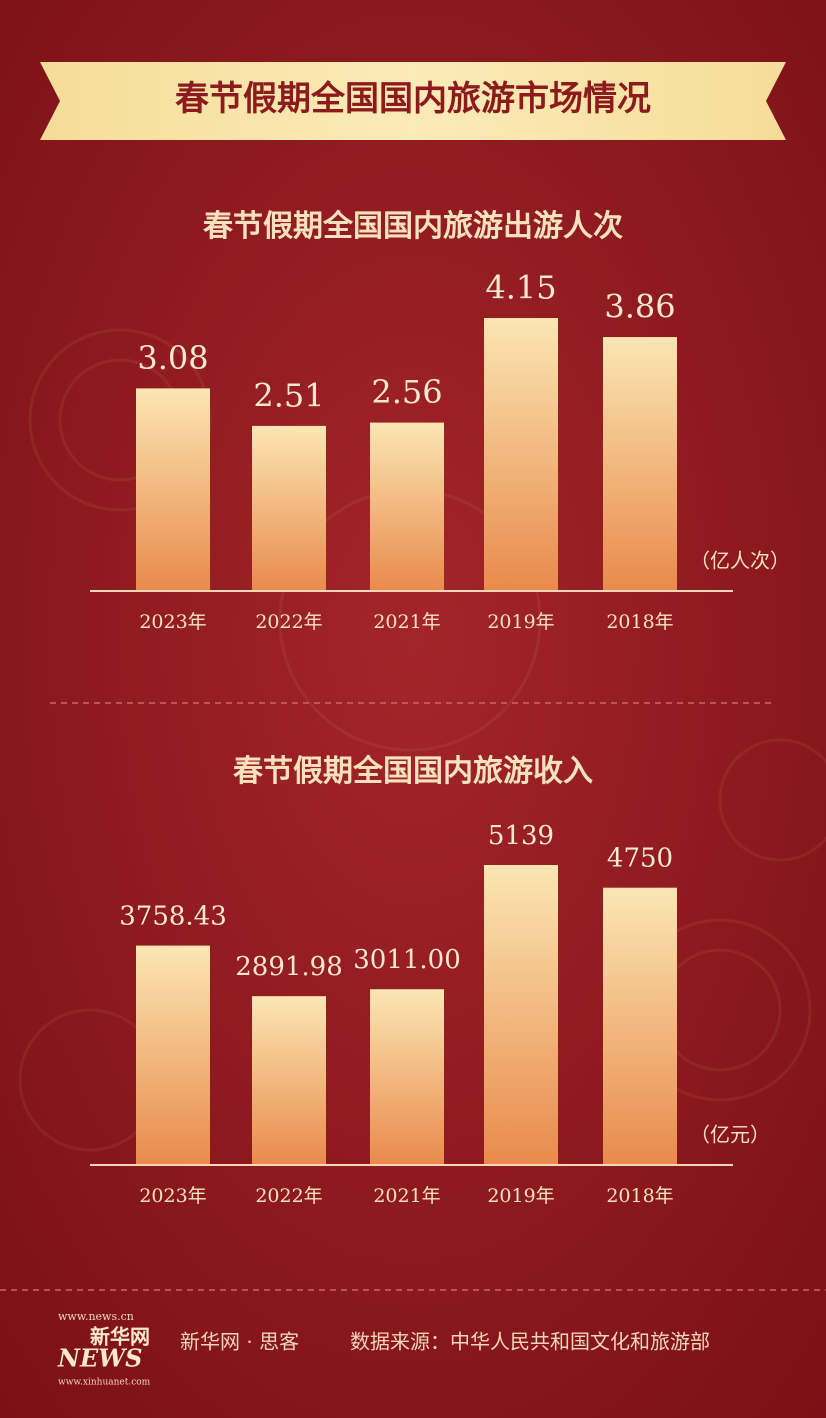 The width and height of the screenshot is (826, 1418). Describe the element at coordinates (289, 967) in the screenshot. I see `value-label: 2891.98` at that location.